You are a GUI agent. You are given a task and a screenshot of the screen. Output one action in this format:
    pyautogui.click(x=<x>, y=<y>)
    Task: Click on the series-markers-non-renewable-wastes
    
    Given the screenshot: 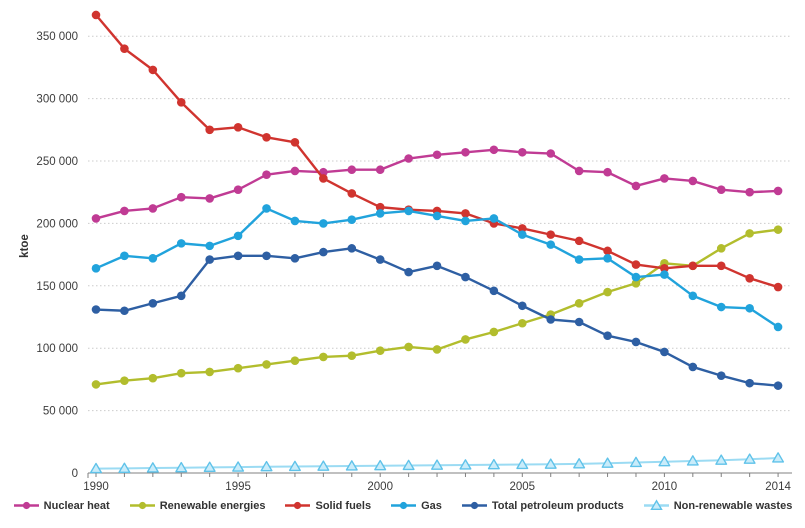 What is the action you would take?
    pyautogui.click(x=437, y=463)
    